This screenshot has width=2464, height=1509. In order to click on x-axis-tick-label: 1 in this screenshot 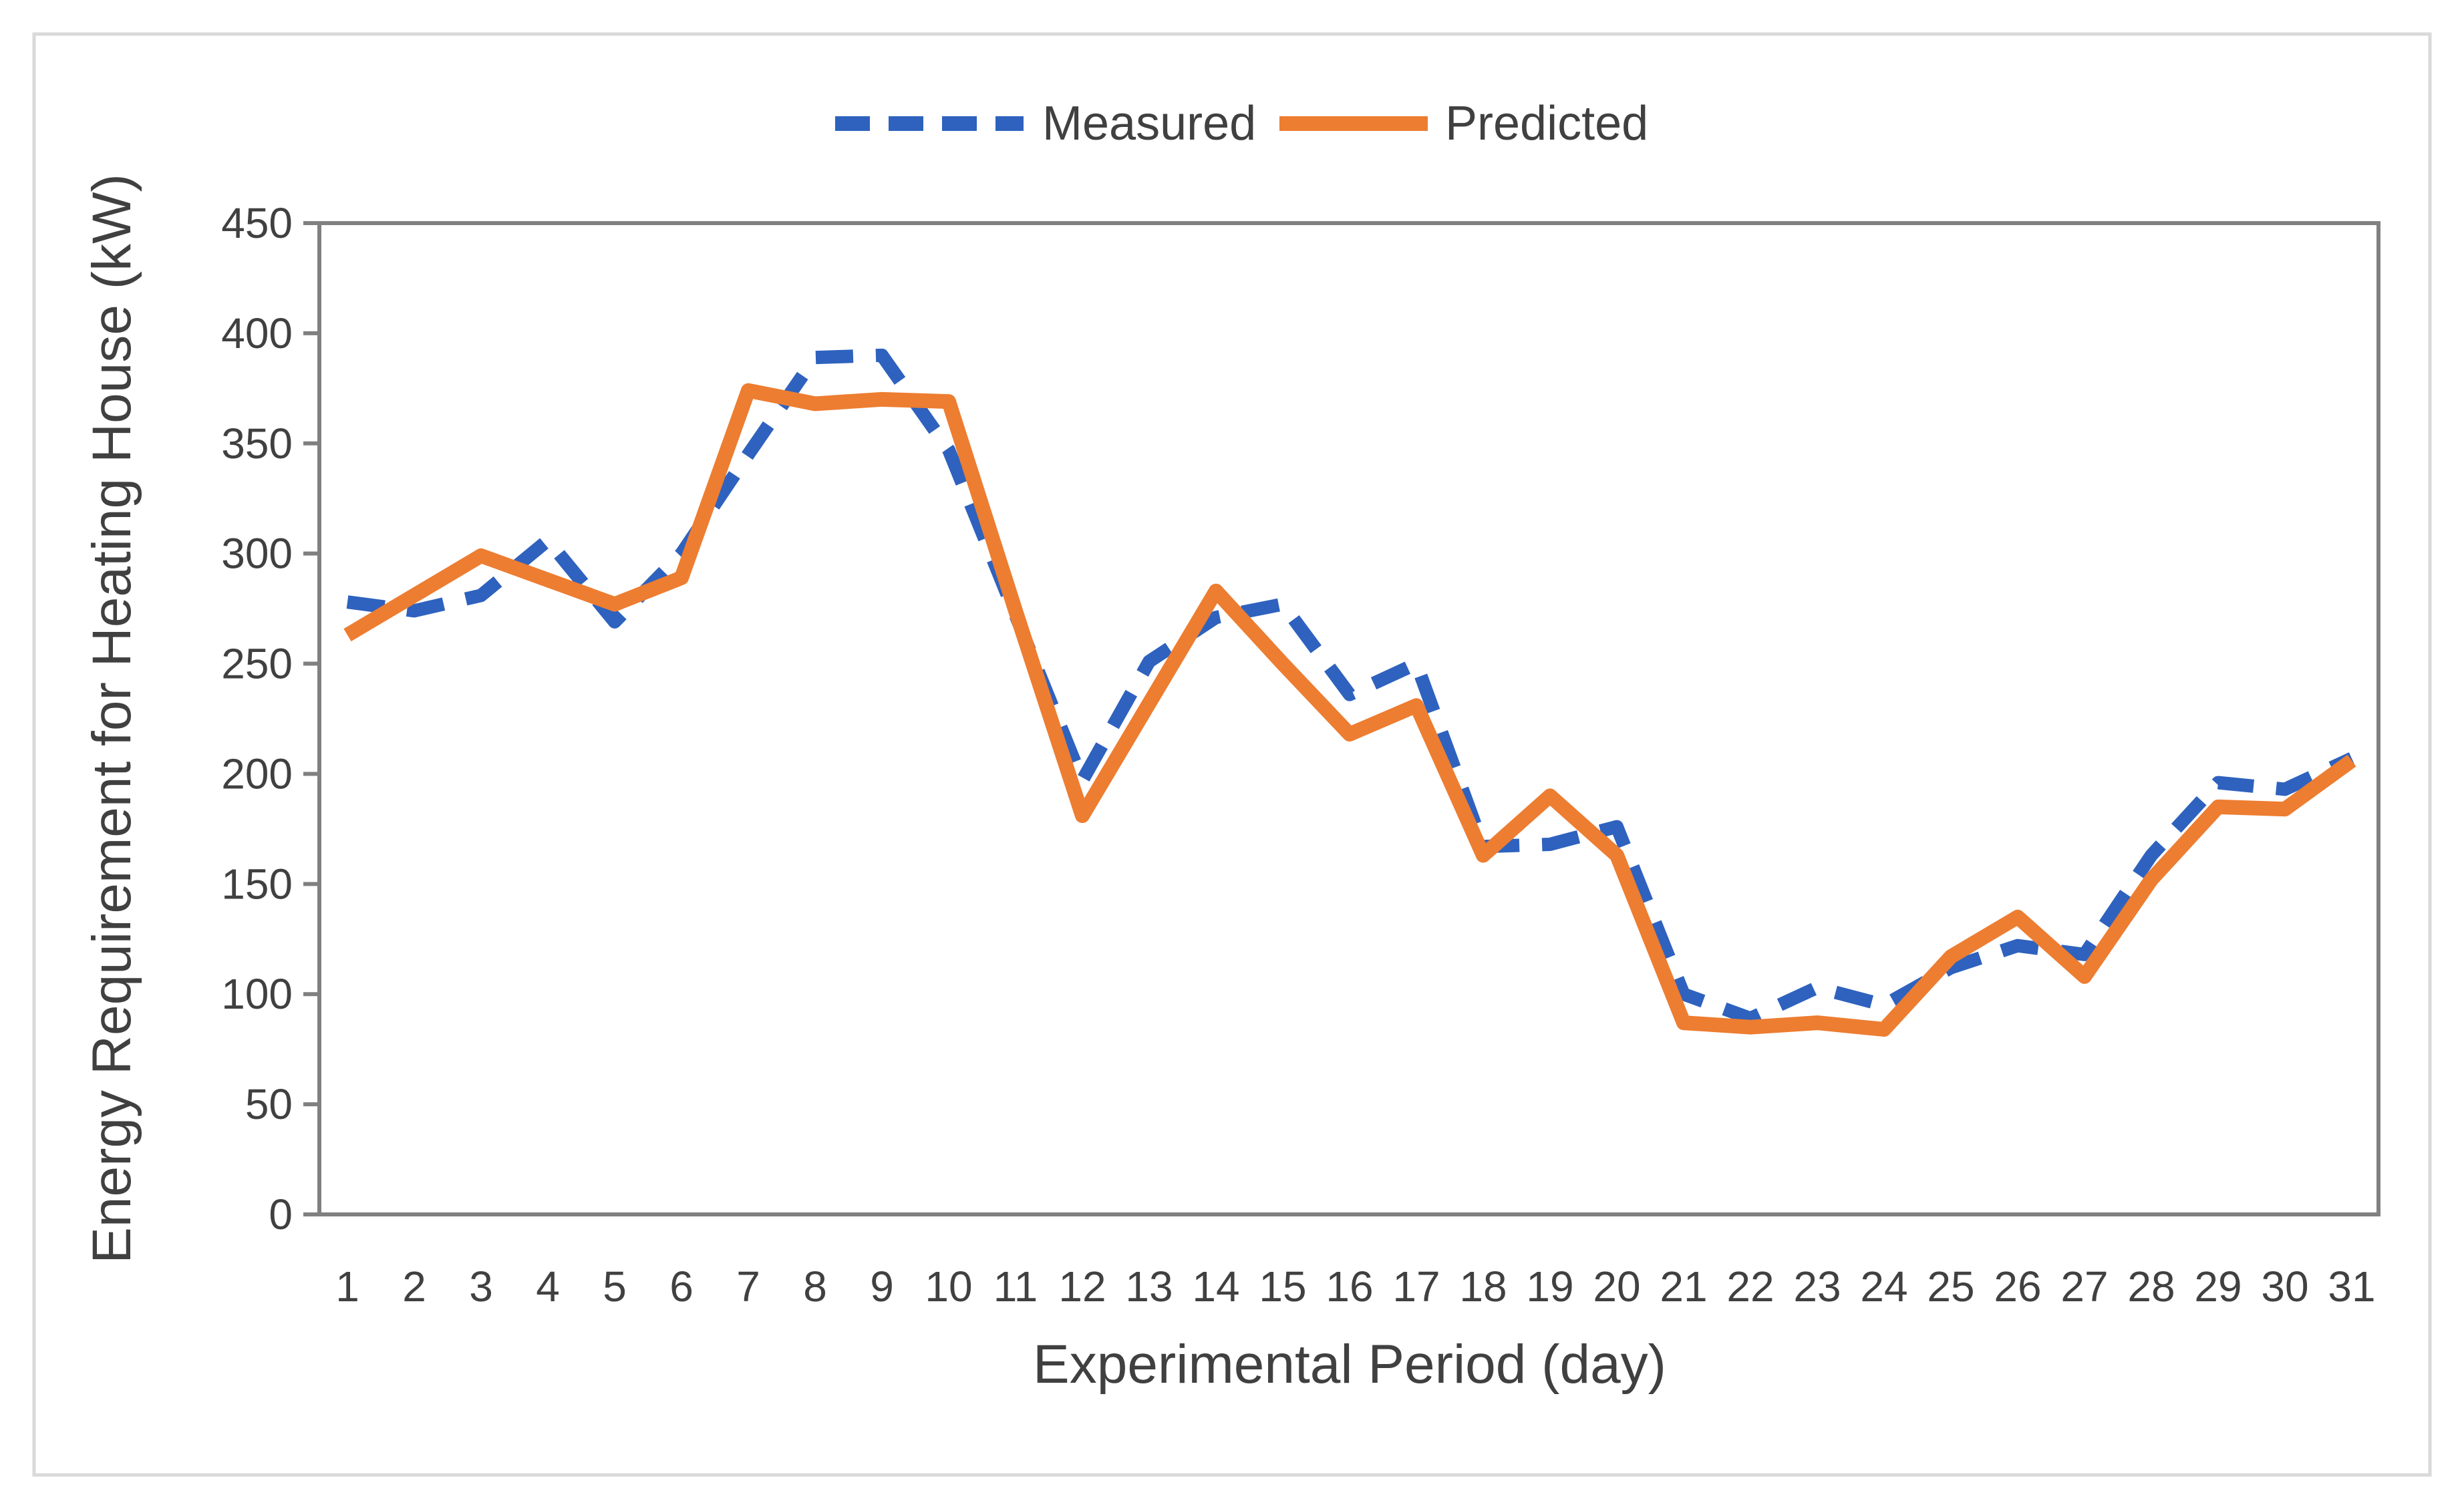, I will do `click(347, 1287)`.